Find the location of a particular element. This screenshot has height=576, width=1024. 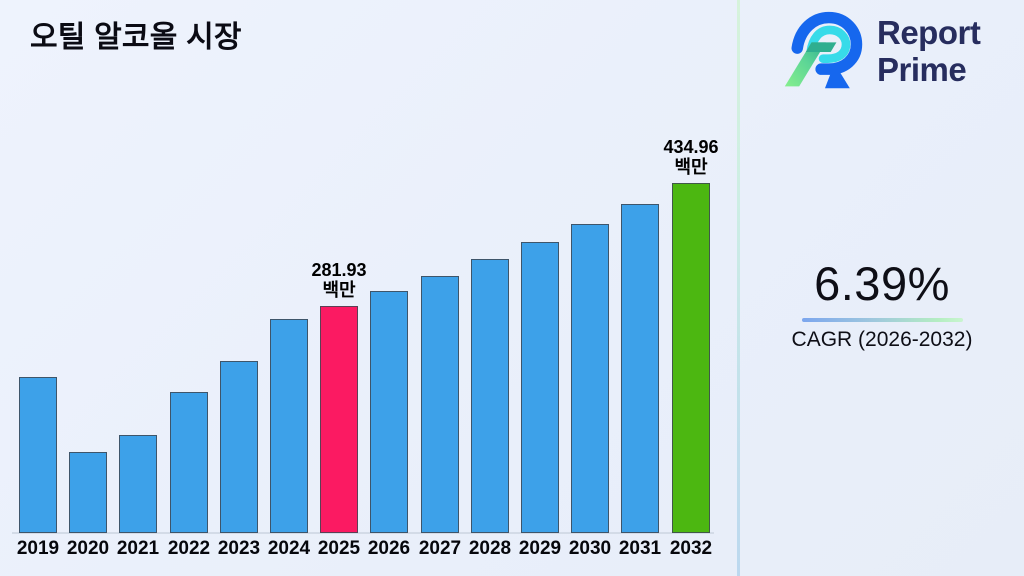

bar-2025 is located at coordinates (339, 419).